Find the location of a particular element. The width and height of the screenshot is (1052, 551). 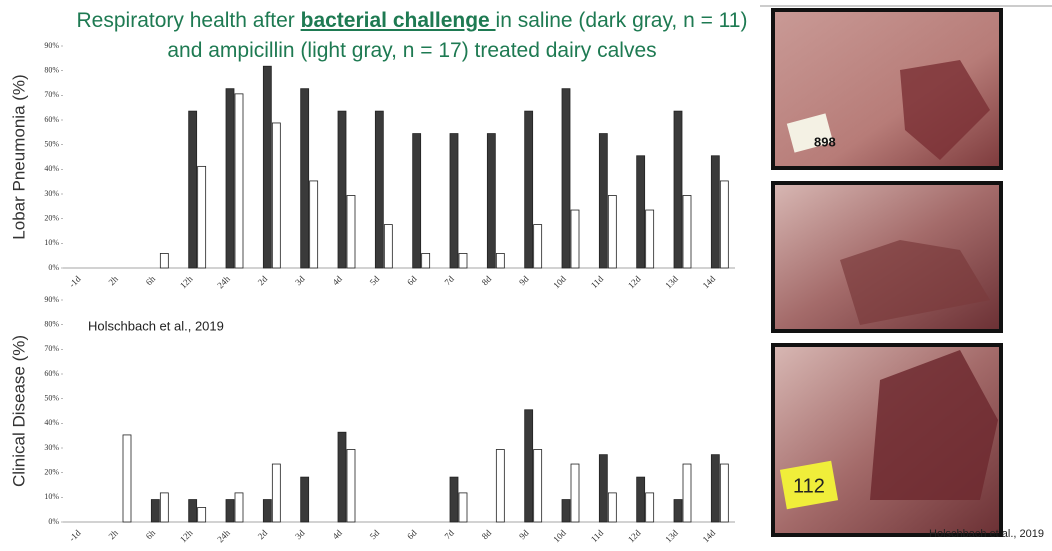

y-tick-label: 20% is located at coordinates (51, 217).